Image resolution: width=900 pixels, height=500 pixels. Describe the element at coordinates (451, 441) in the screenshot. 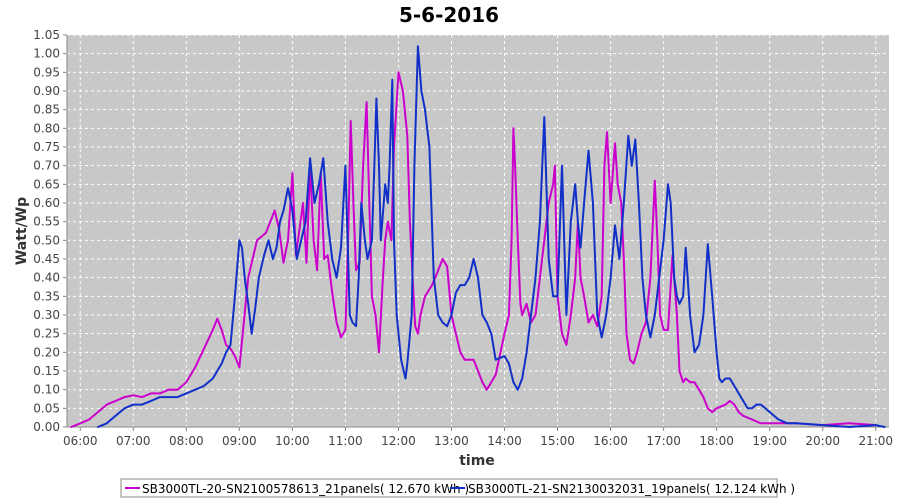

I see `x-tick-label: 13:00` at that location.